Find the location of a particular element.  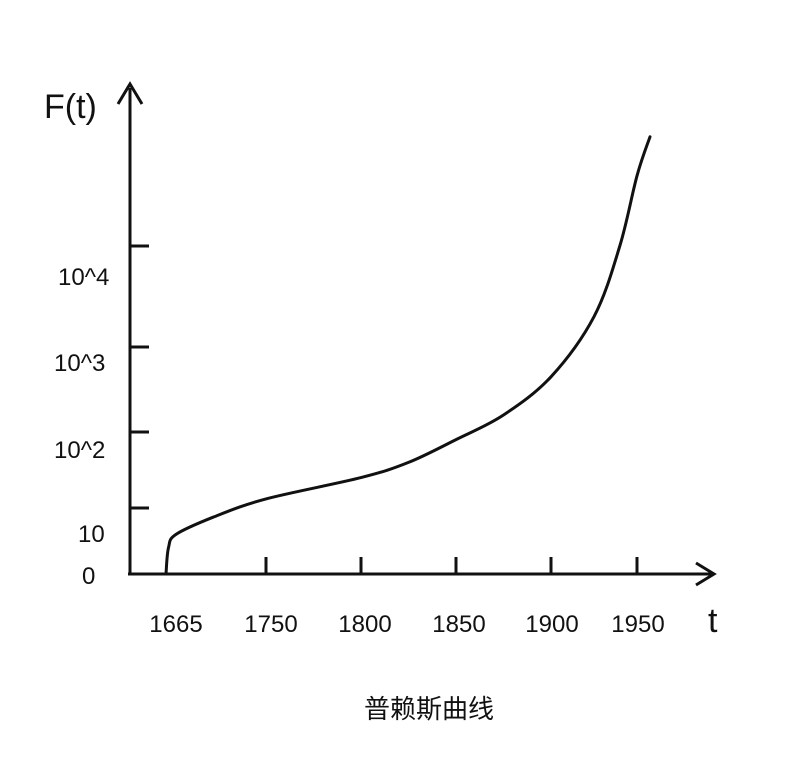

x-tick-label-1850: 1850 is located at coordinates (458, 624).